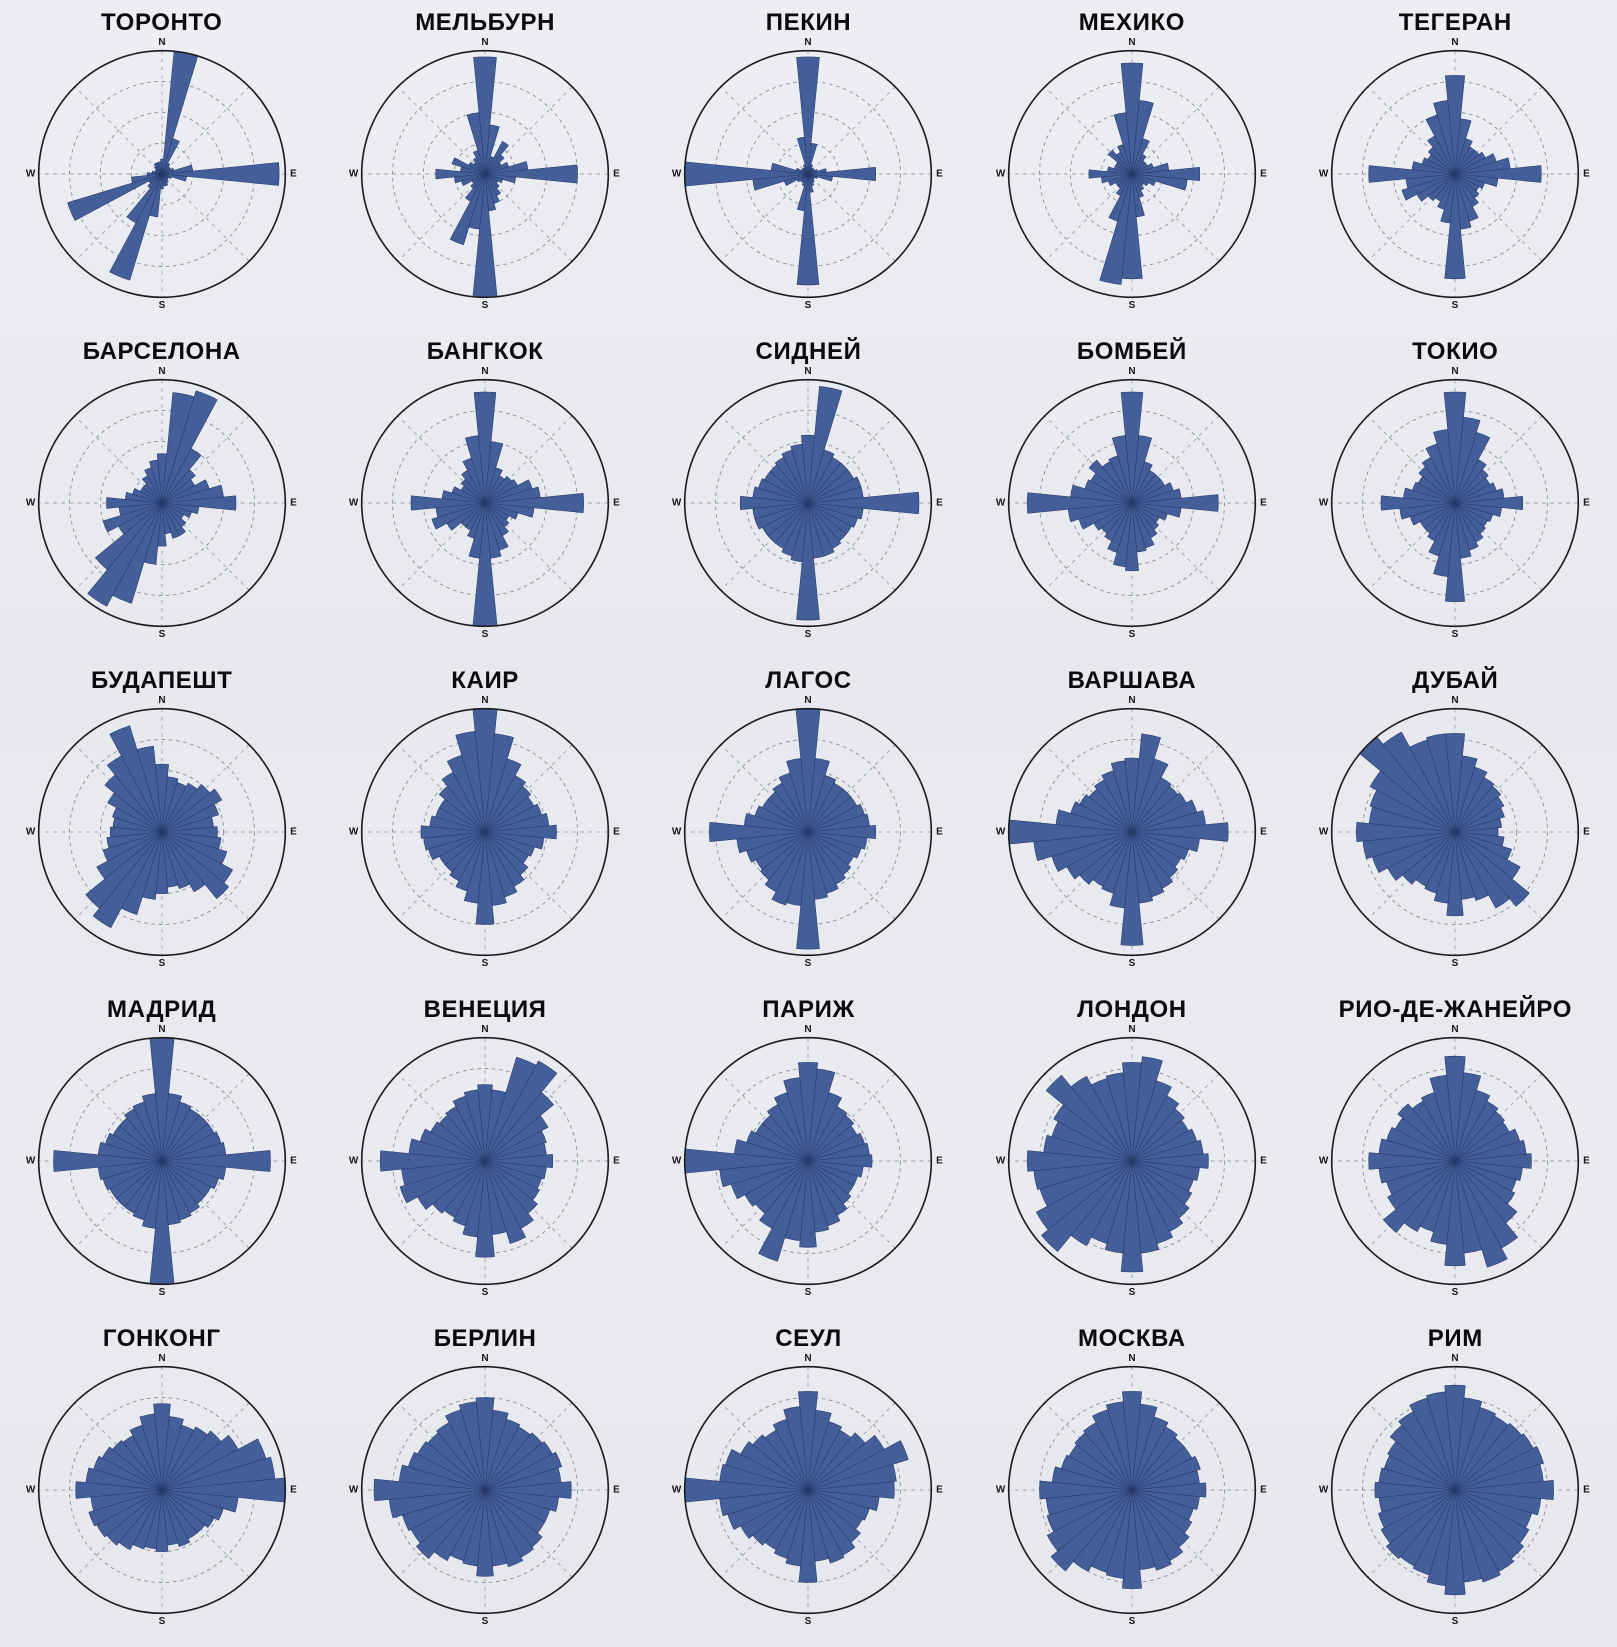 This screenshot has height=1647, width=1617. What do you see at coordinates (1455, 1009) in the screenshot?
I see `city-title: РИО-ДЕ-ЖАНЕЙРО` at bounding box center [1455, 1009].